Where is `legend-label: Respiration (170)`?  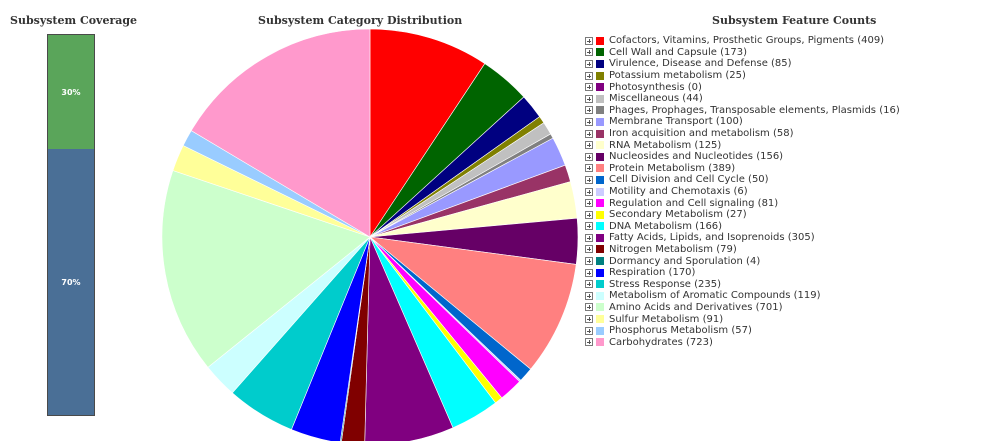
legend-label: Respiration (170) is located at coordinates (652, 273).